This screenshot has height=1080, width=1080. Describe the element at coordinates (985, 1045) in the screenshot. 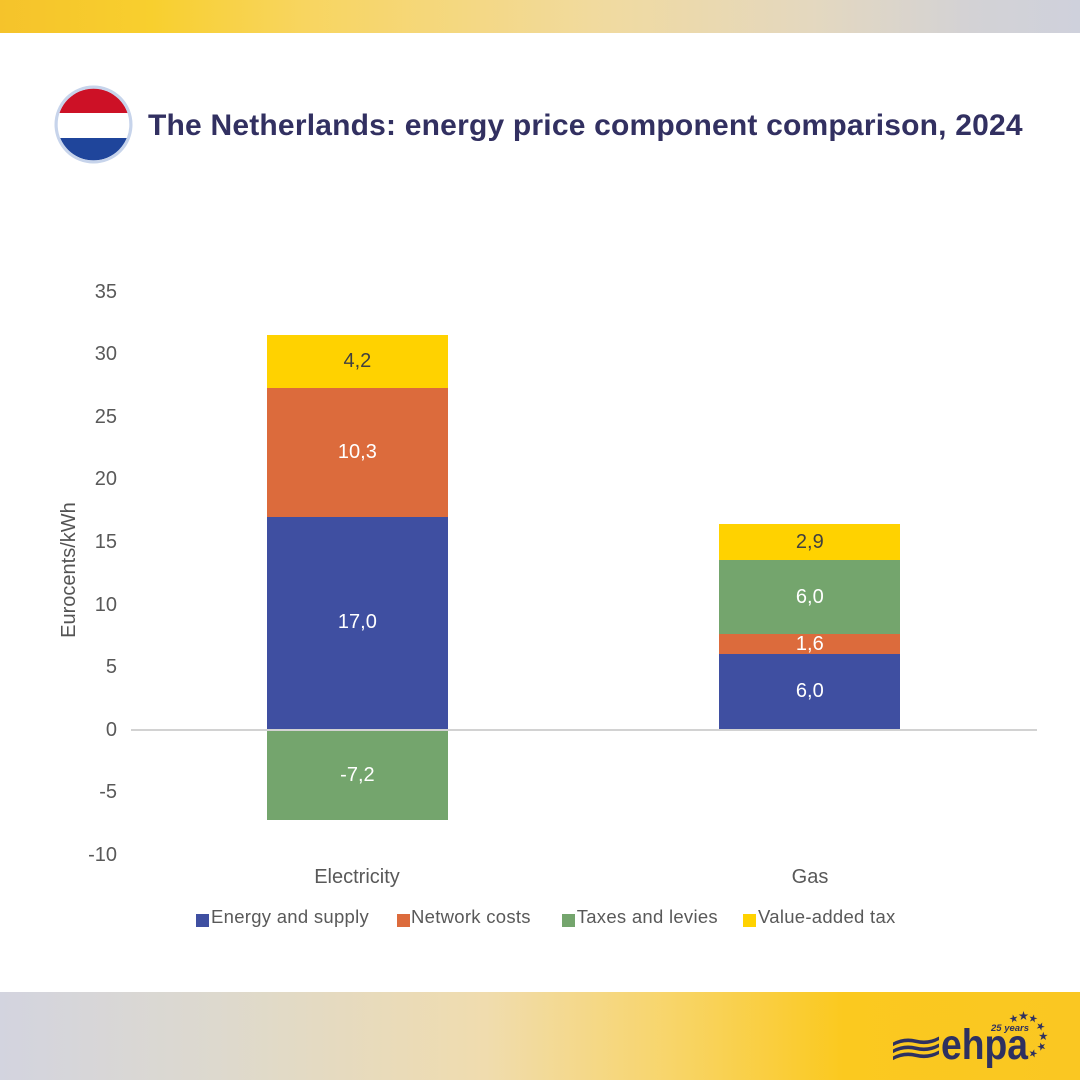

I see `svg-text: ehpa` at that location.